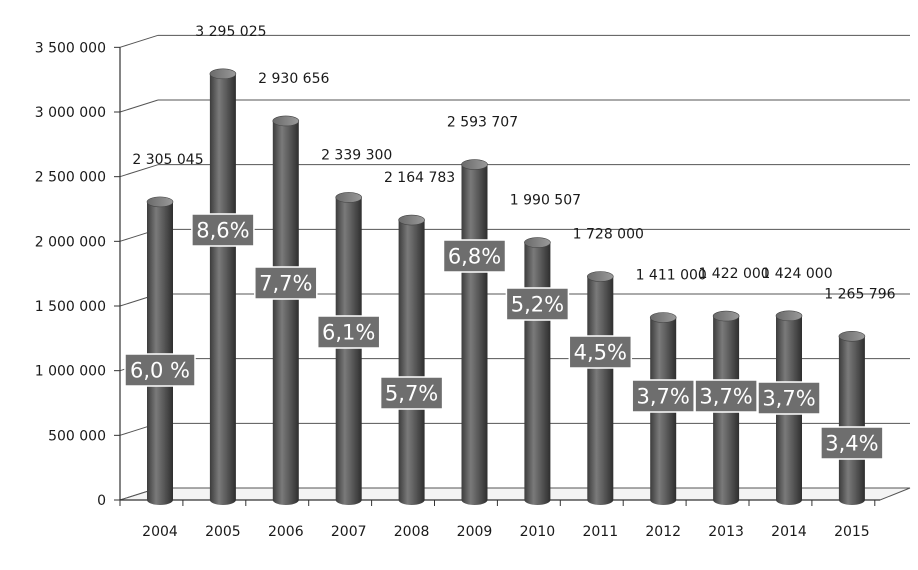 This screenshot has width=918, height=570. I want to click on value-label: 2 339 300, so click(356, 155).